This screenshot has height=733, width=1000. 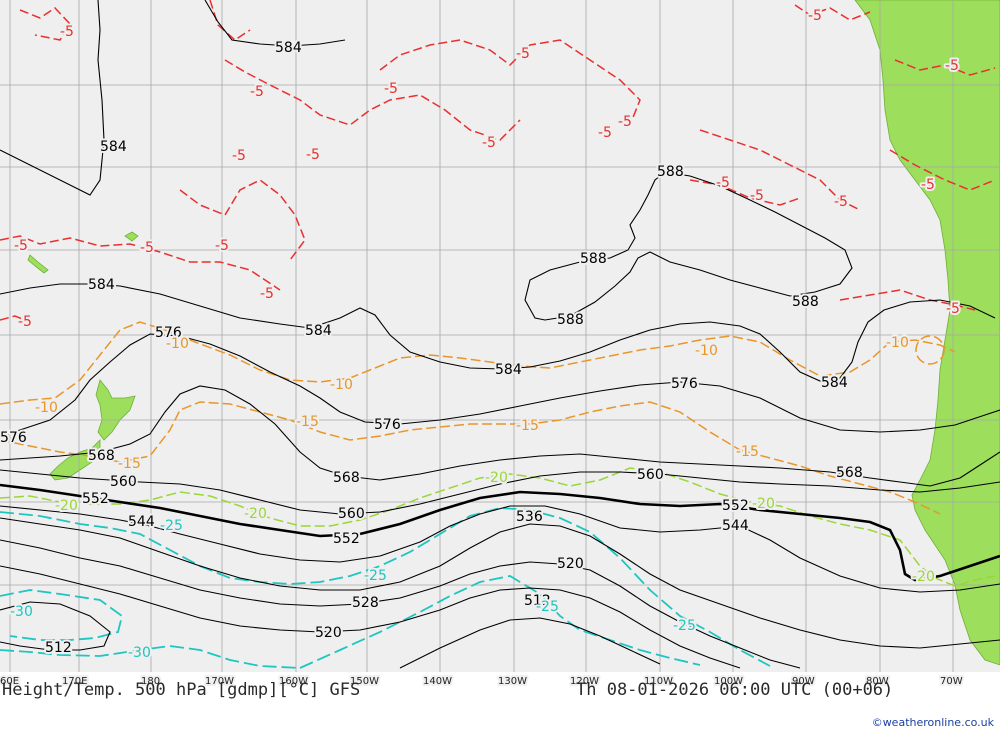 I want to click on contour-584-main, so click(x=498, y=332).